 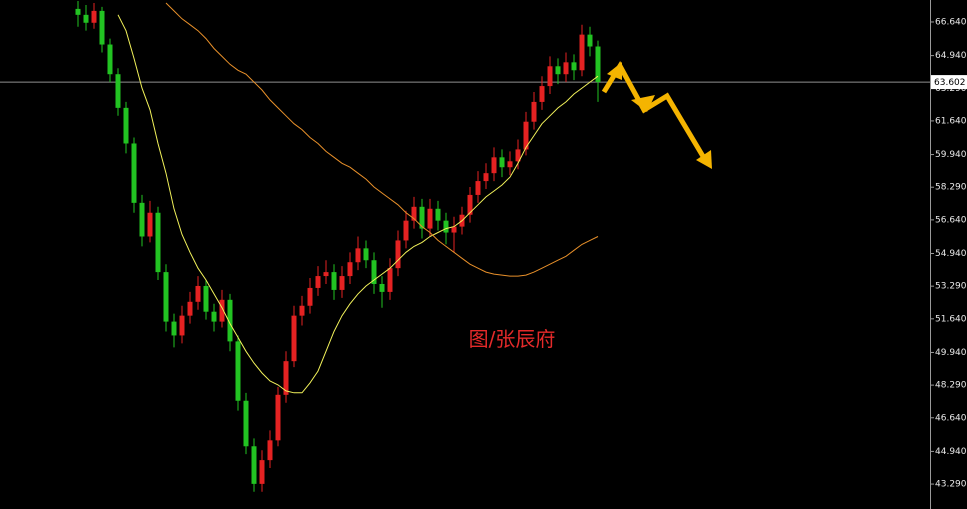 I want to click on y-tick-label: 64.940, so click(x=951, y=56).